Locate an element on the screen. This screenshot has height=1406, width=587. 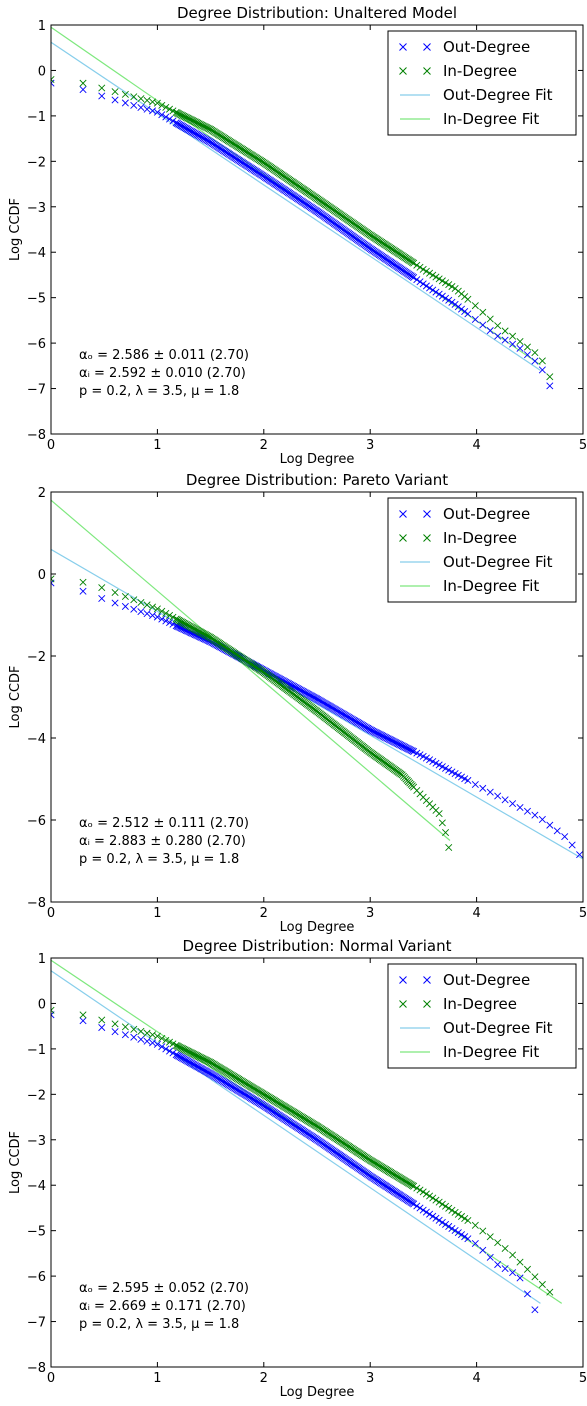
x-tick-label: 4 is located at coordinates (476, 913).